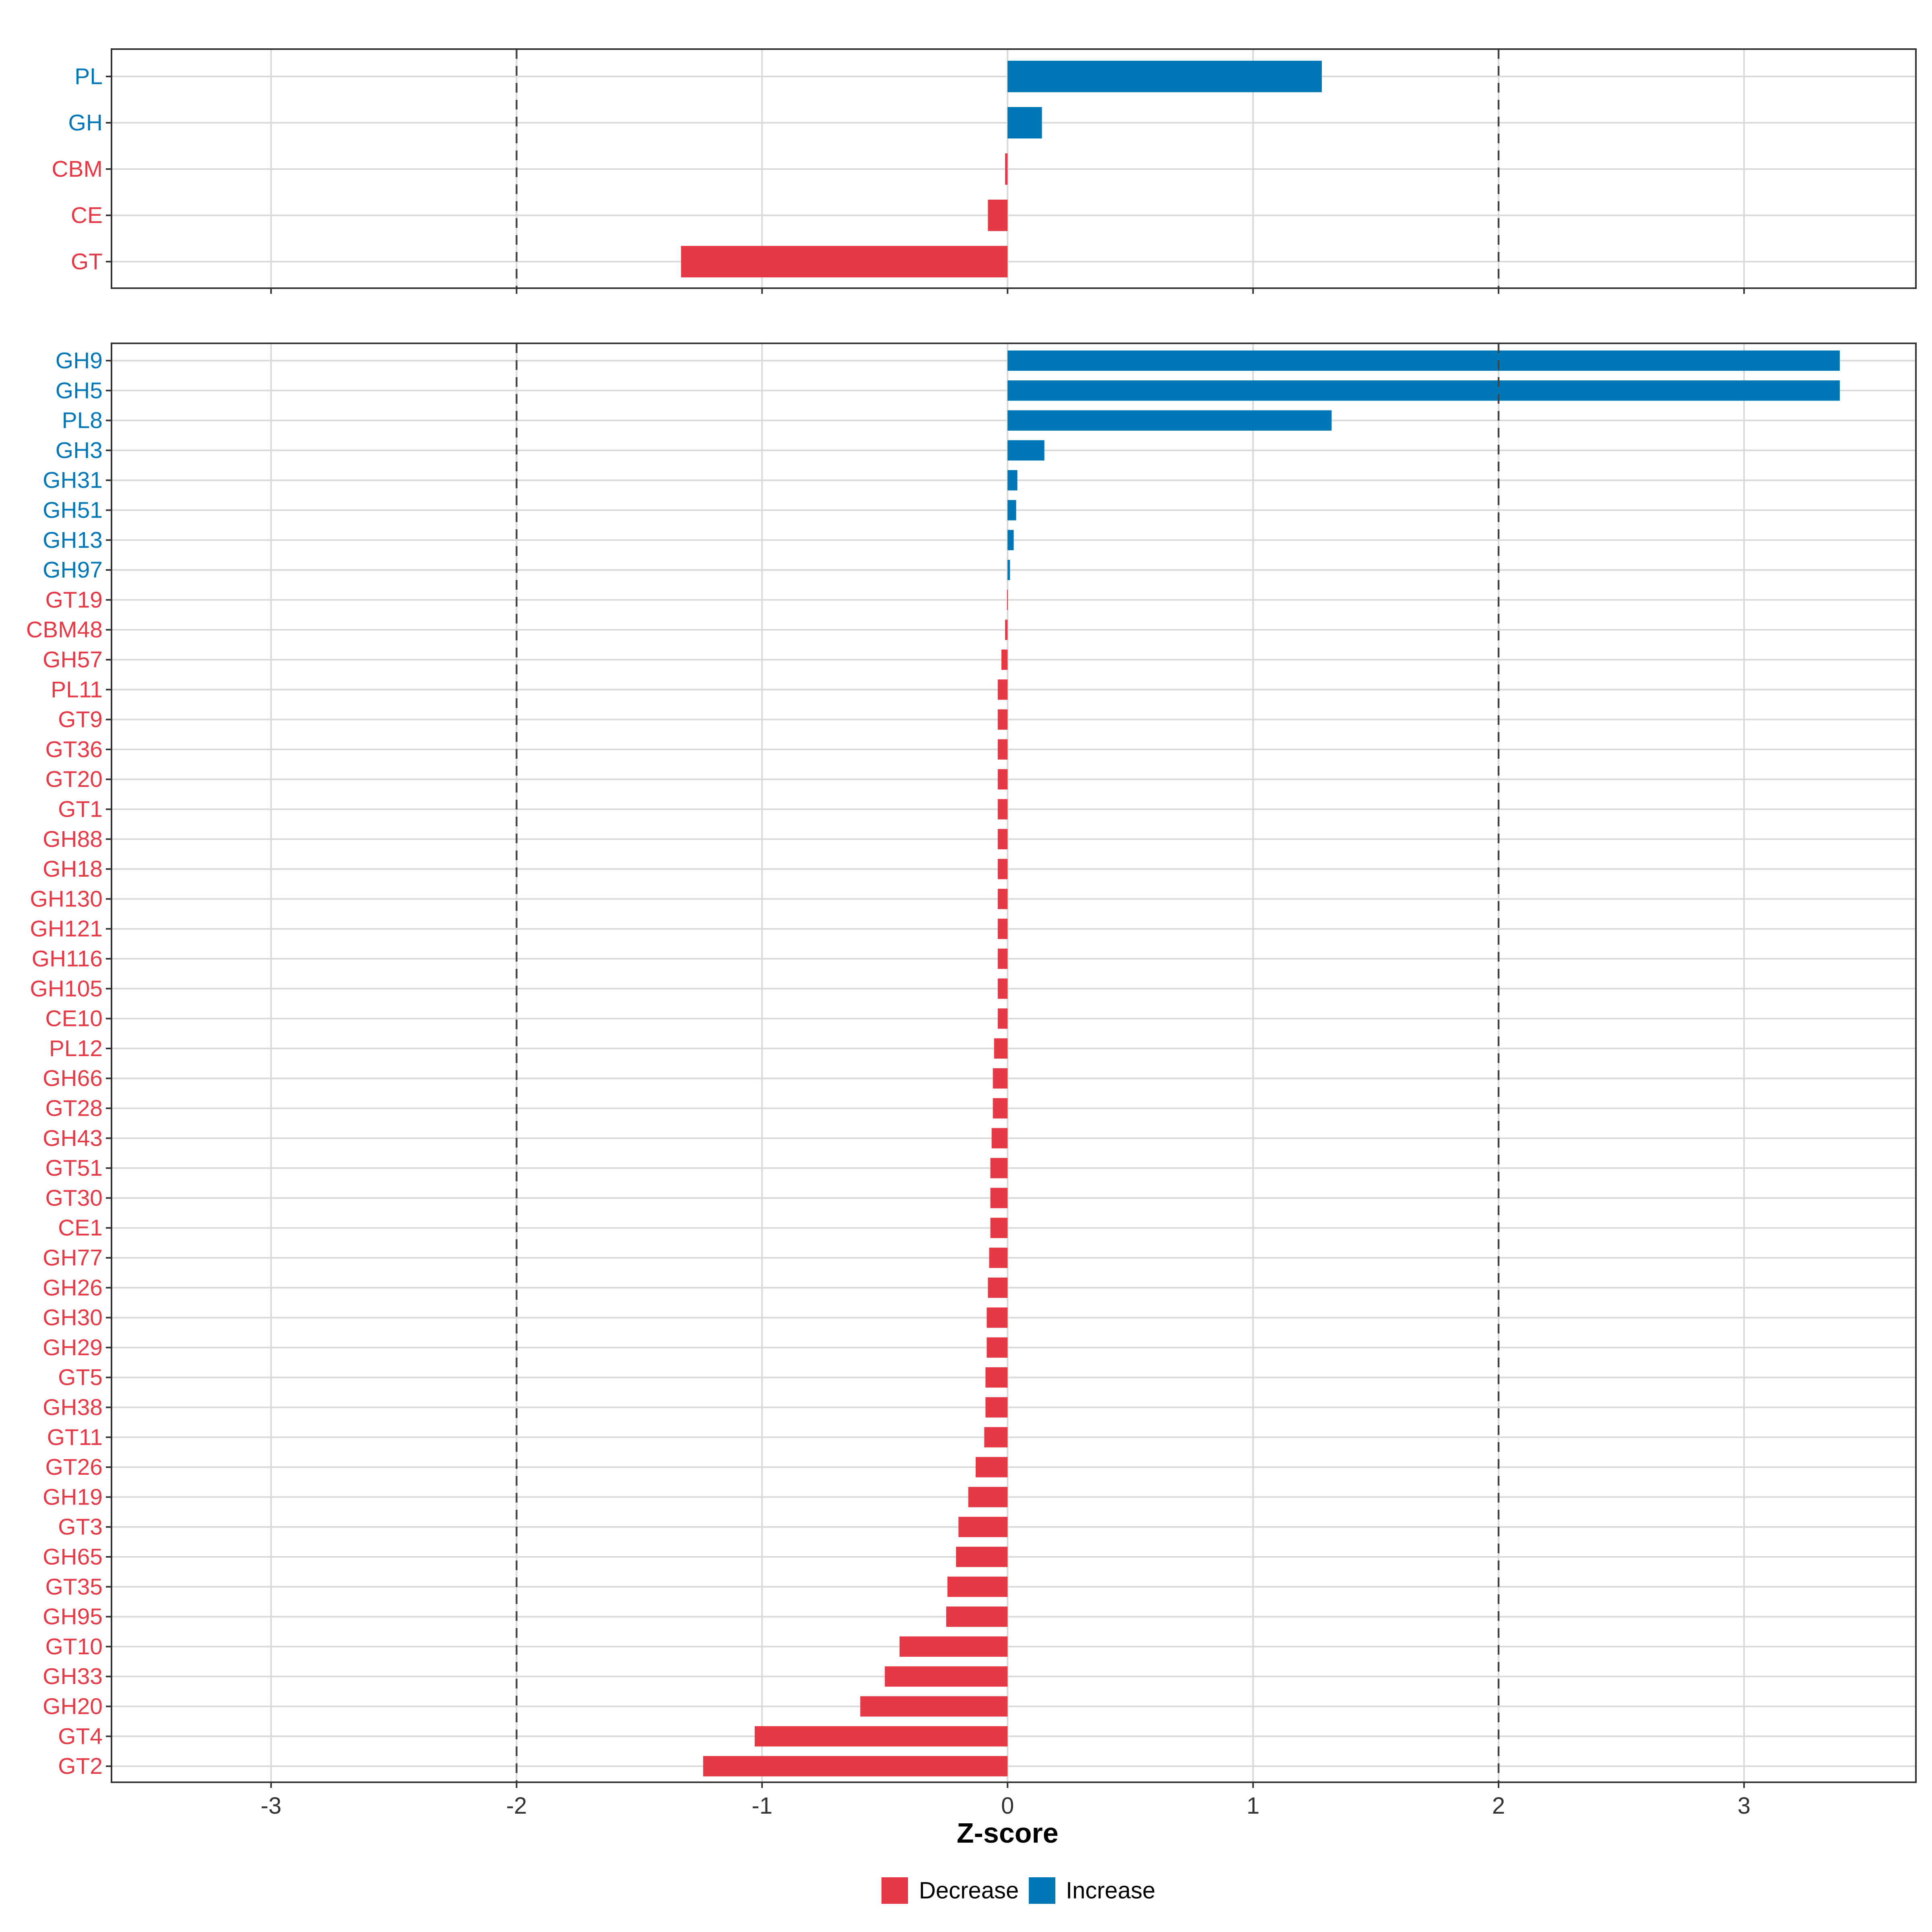  Describe the element at coordinates (77, 169) in the screenshot. I see `category-label: CBM` at that location.